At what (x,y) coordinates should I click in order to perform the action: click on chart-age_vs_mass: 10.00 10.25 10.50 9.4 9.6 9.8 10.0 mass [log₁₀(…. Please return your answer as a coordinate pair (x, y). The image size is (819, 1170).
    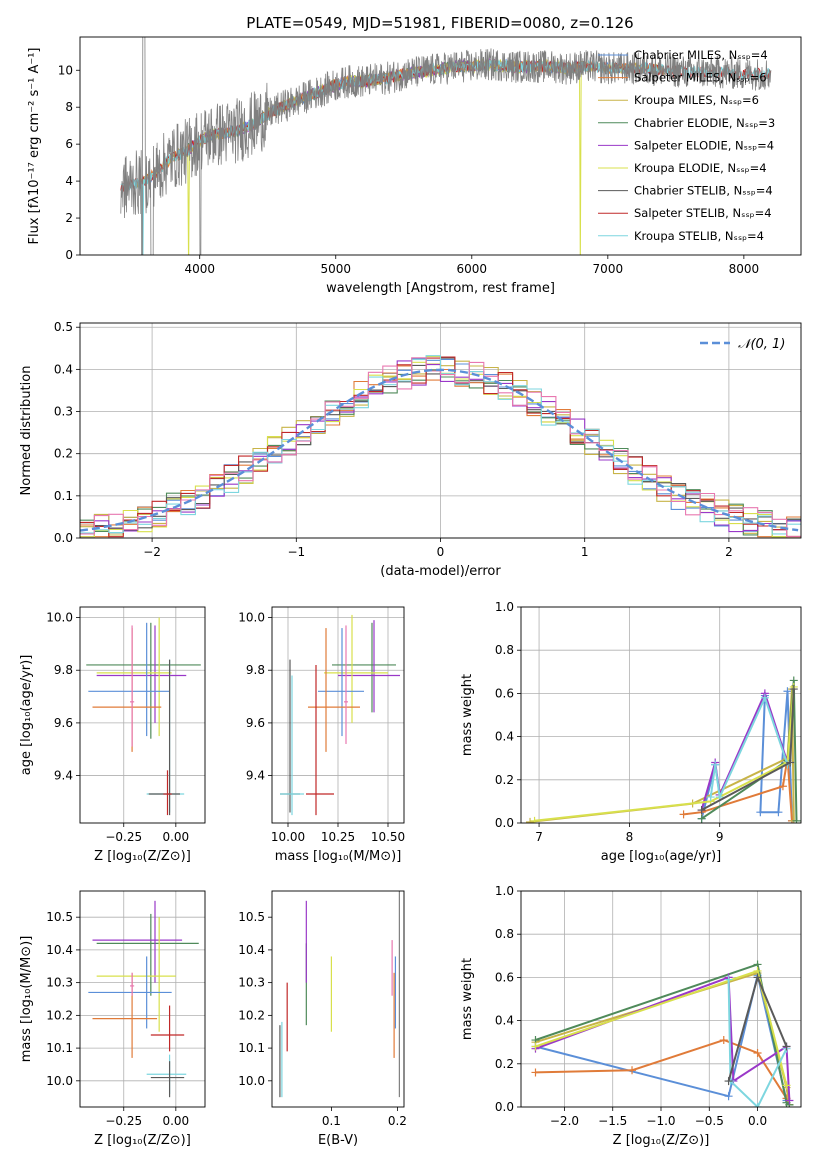
    Looking at the image, I should click on (321, 735).